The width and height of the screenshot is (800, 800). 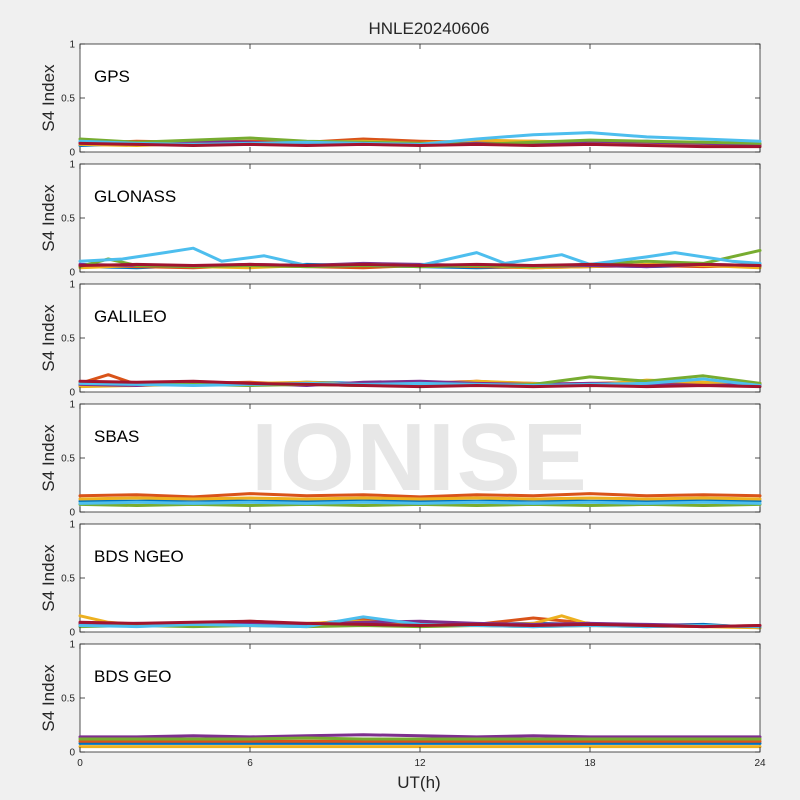 I want to click on figure-title: HNLE20240606, so click(x=429, y=28).